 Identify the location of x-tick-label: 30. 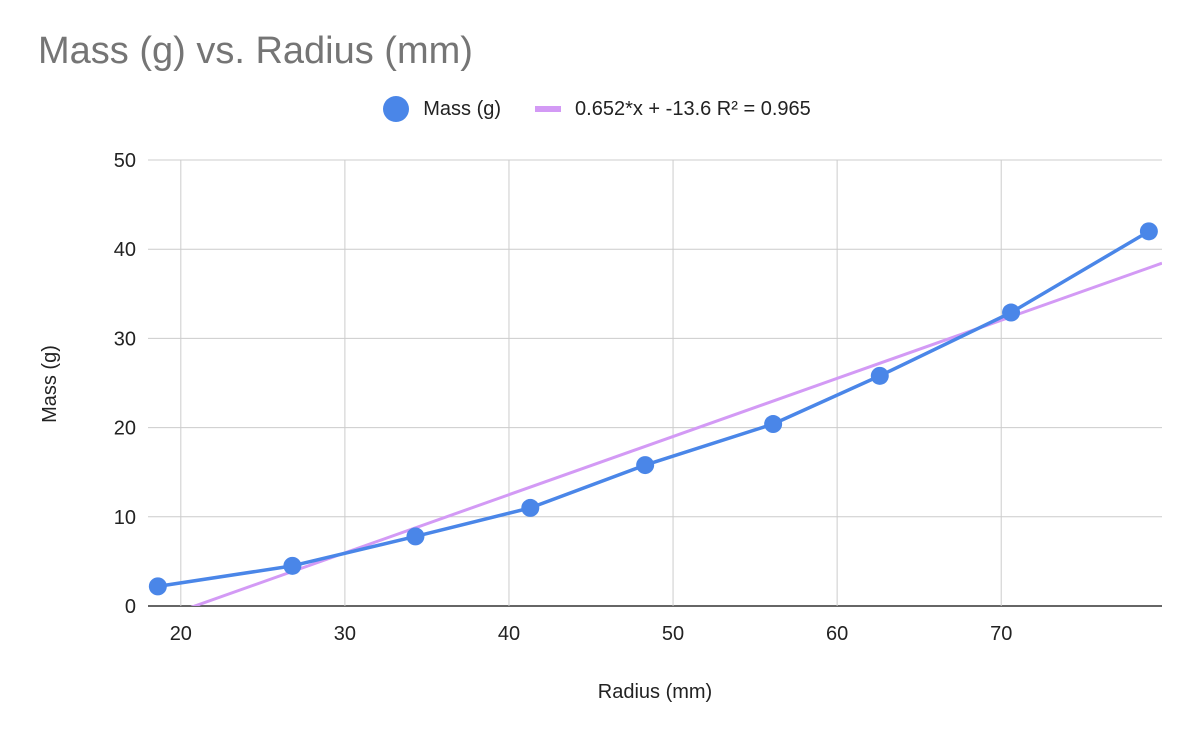
(345, 634).